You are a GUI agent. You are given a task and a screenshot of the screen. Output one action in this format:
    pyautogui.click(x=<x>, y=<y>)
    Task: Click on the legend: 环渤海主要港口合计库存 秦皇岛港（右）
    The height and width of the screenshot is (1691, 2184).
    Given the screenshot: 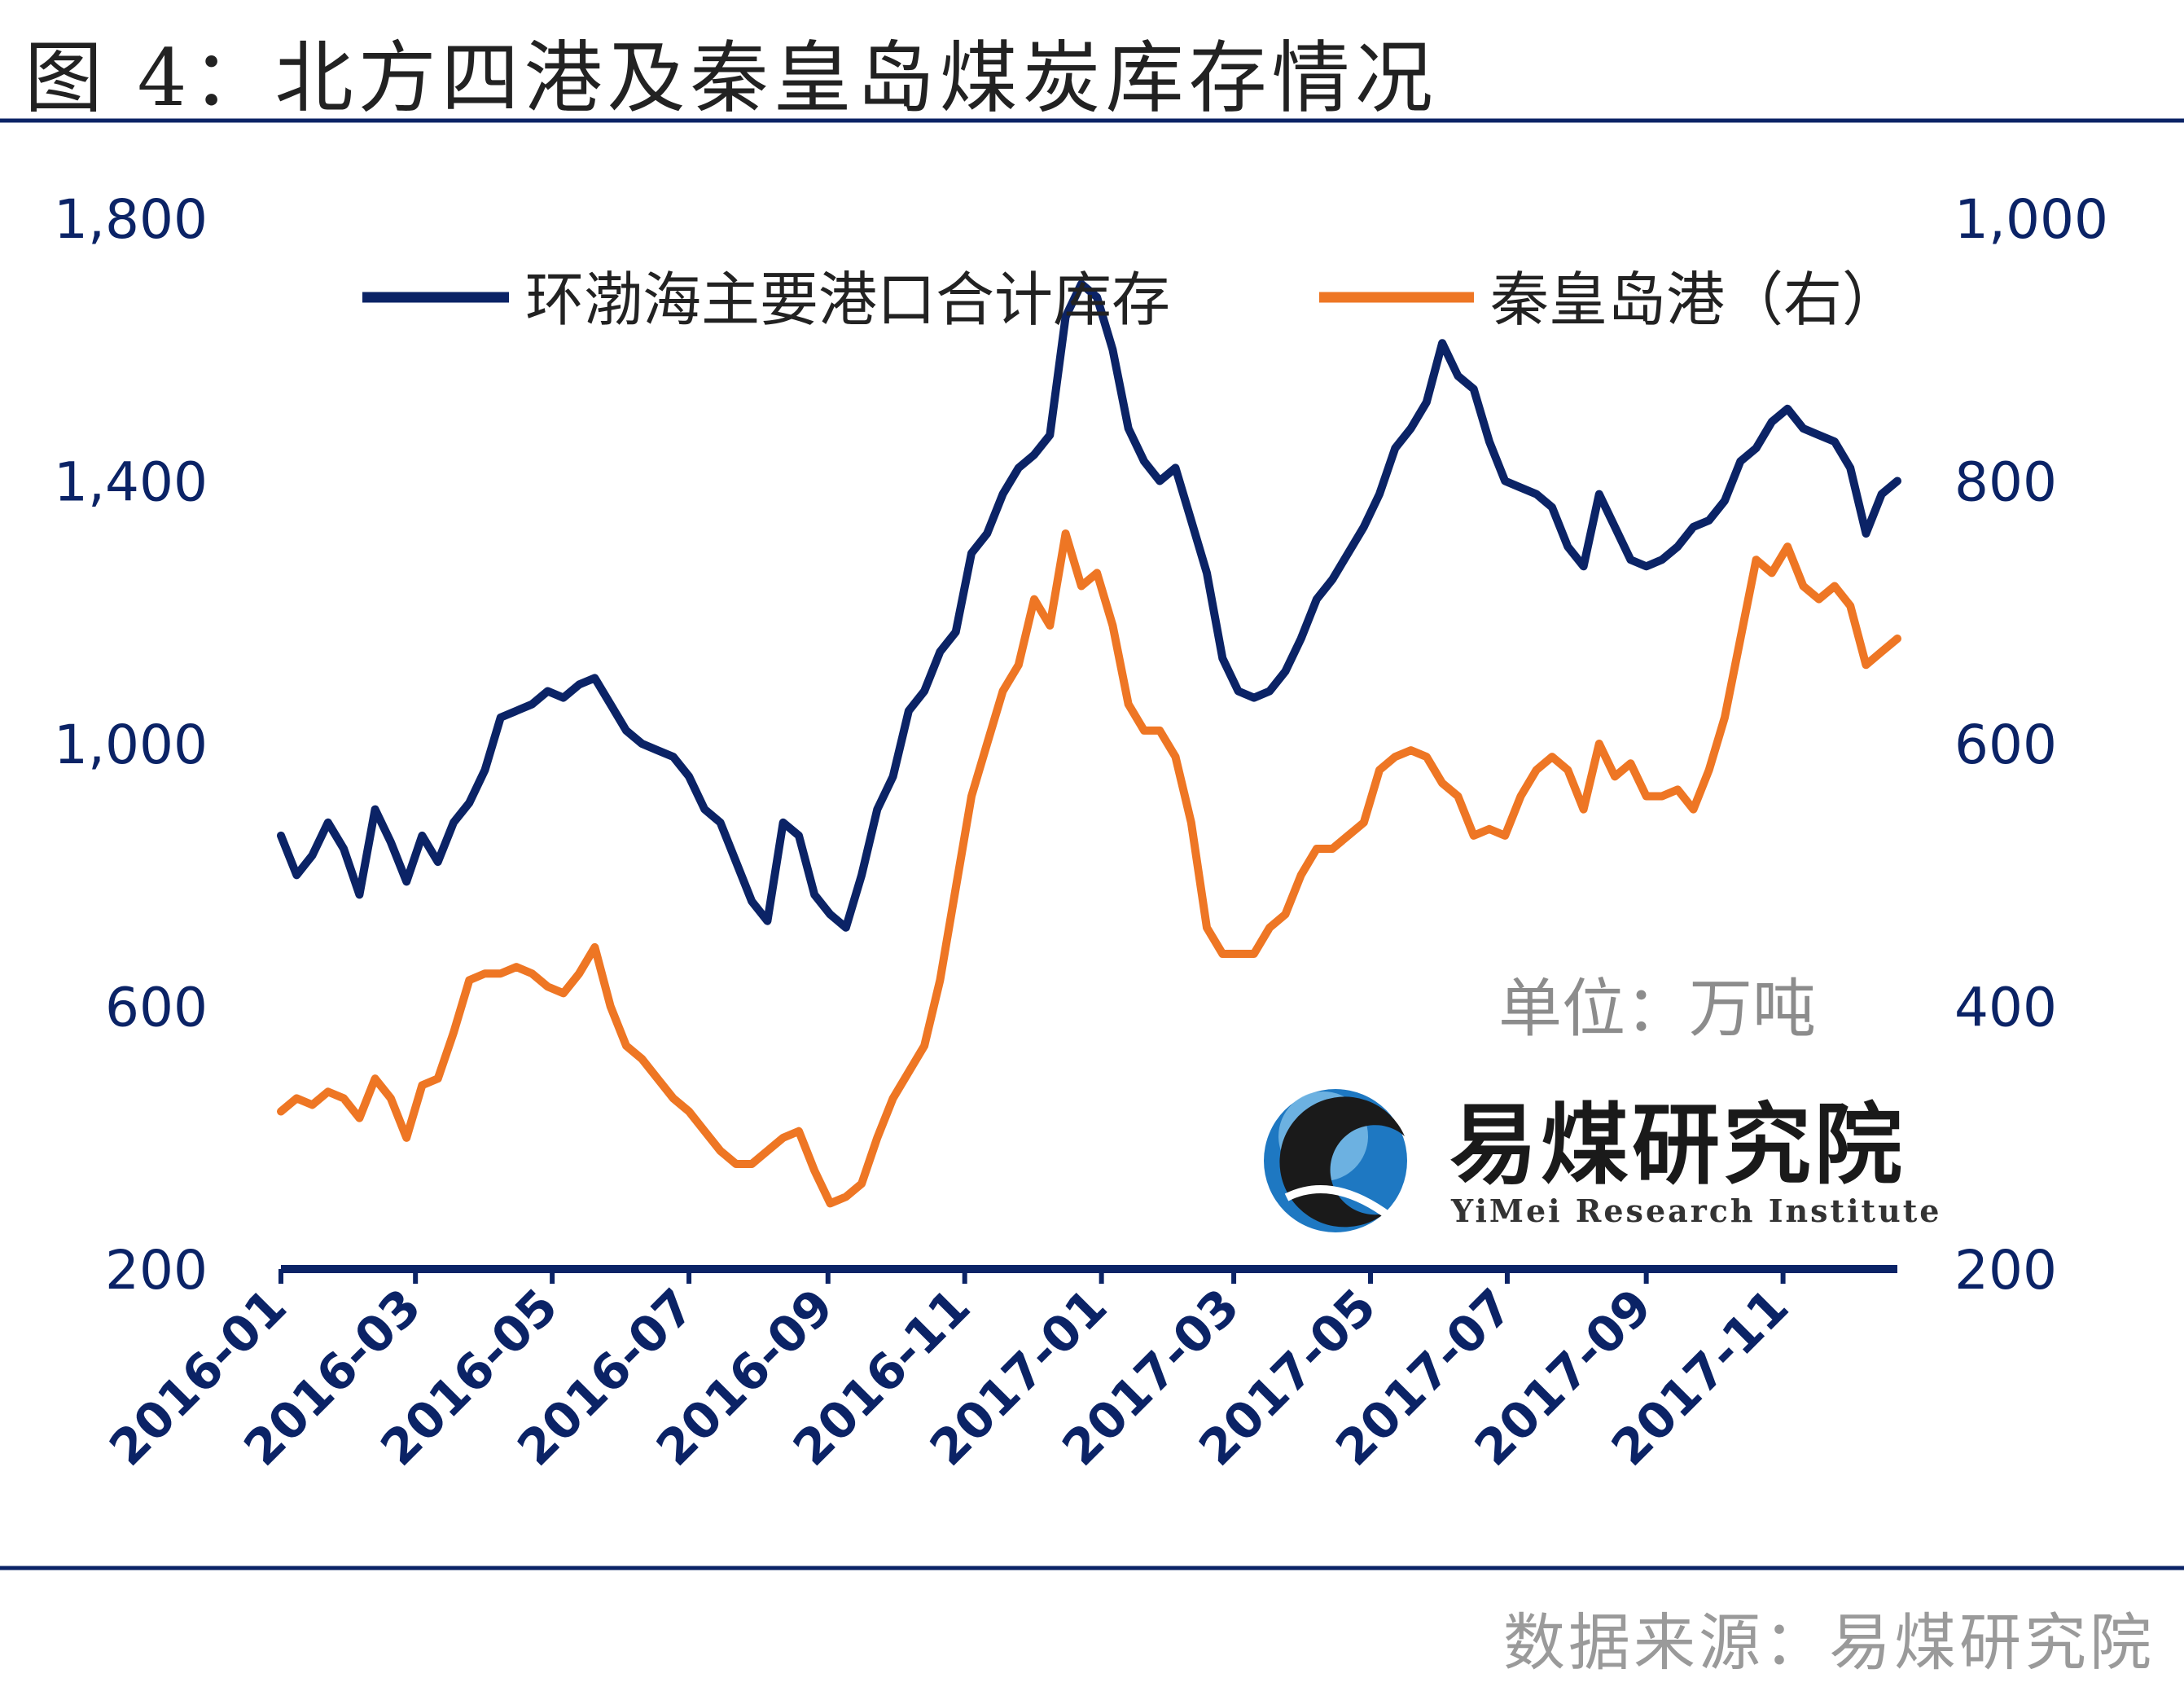 What is the action you would take?
    pyautogui.click(x=1131, y=300)
    